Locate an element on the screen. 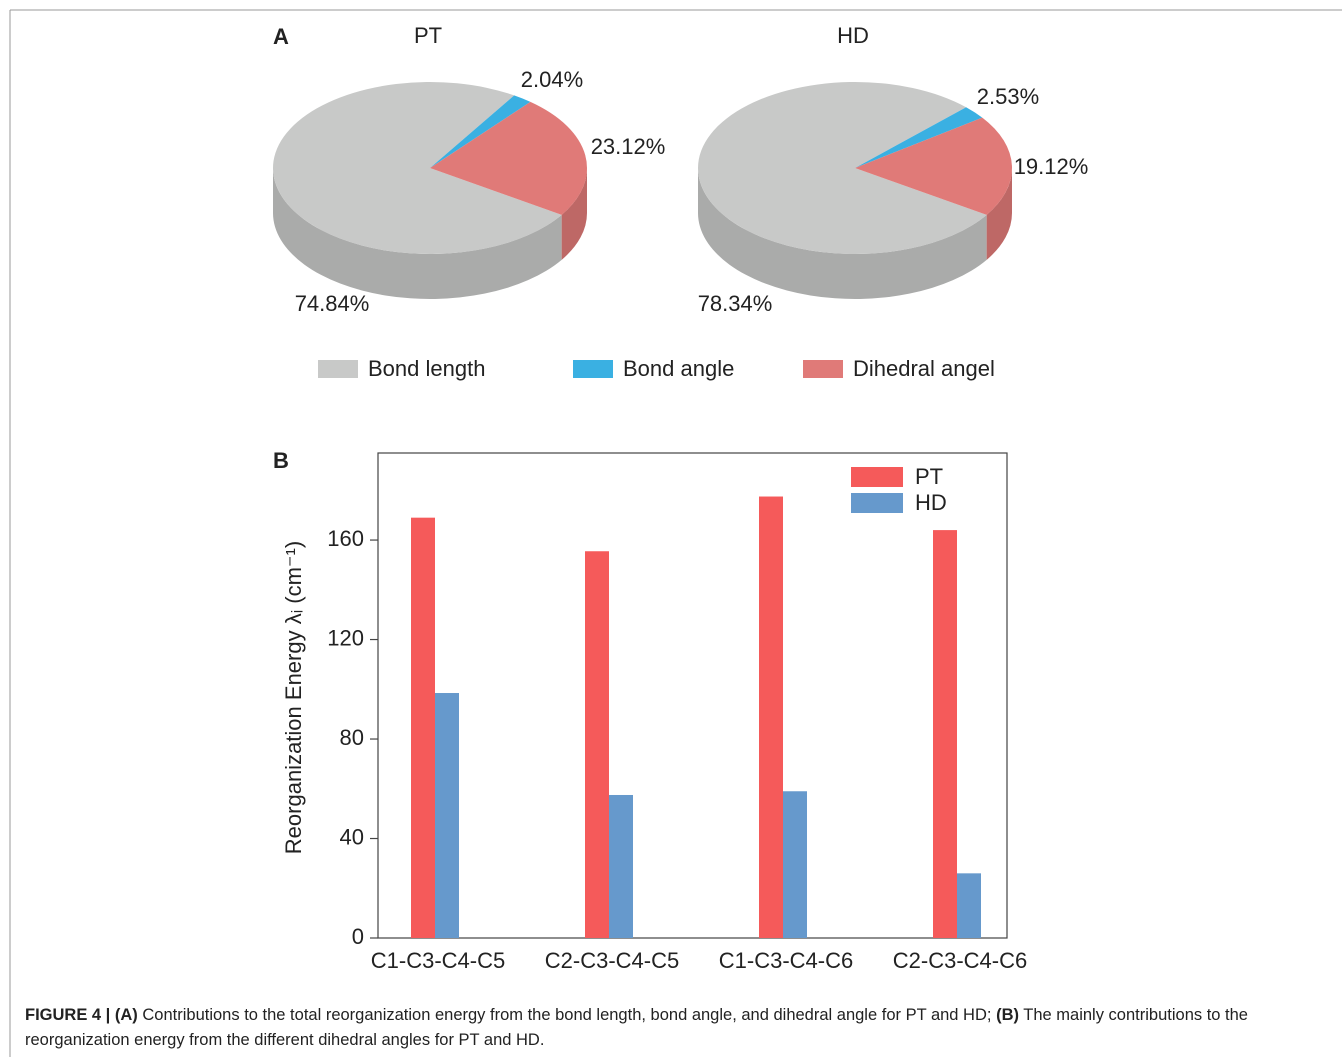 The width and height of the screenshot is (1342, 1057). pie-value-label: 74.84% is located at coordinates (332, 303).